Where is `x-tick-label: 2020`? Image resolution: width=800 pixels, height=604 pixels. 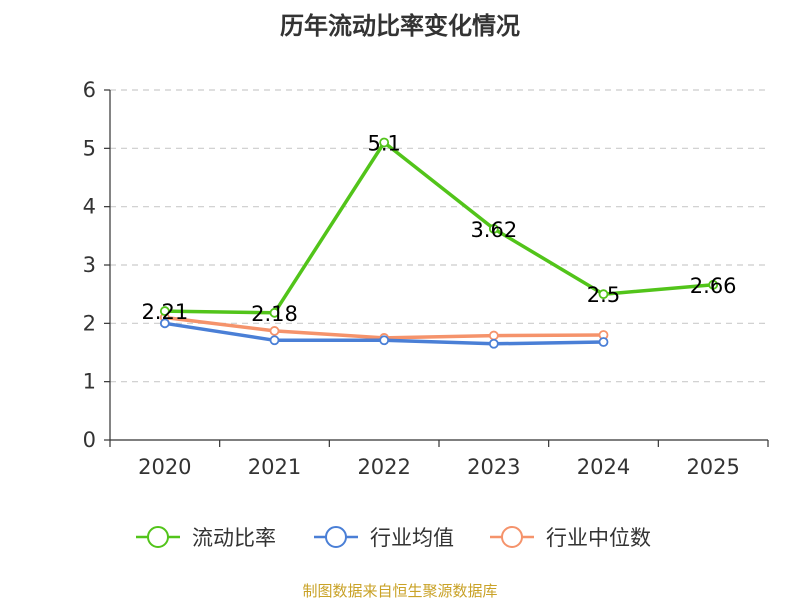
x-tick-label: 2020 is located at coordinates (164, 467).